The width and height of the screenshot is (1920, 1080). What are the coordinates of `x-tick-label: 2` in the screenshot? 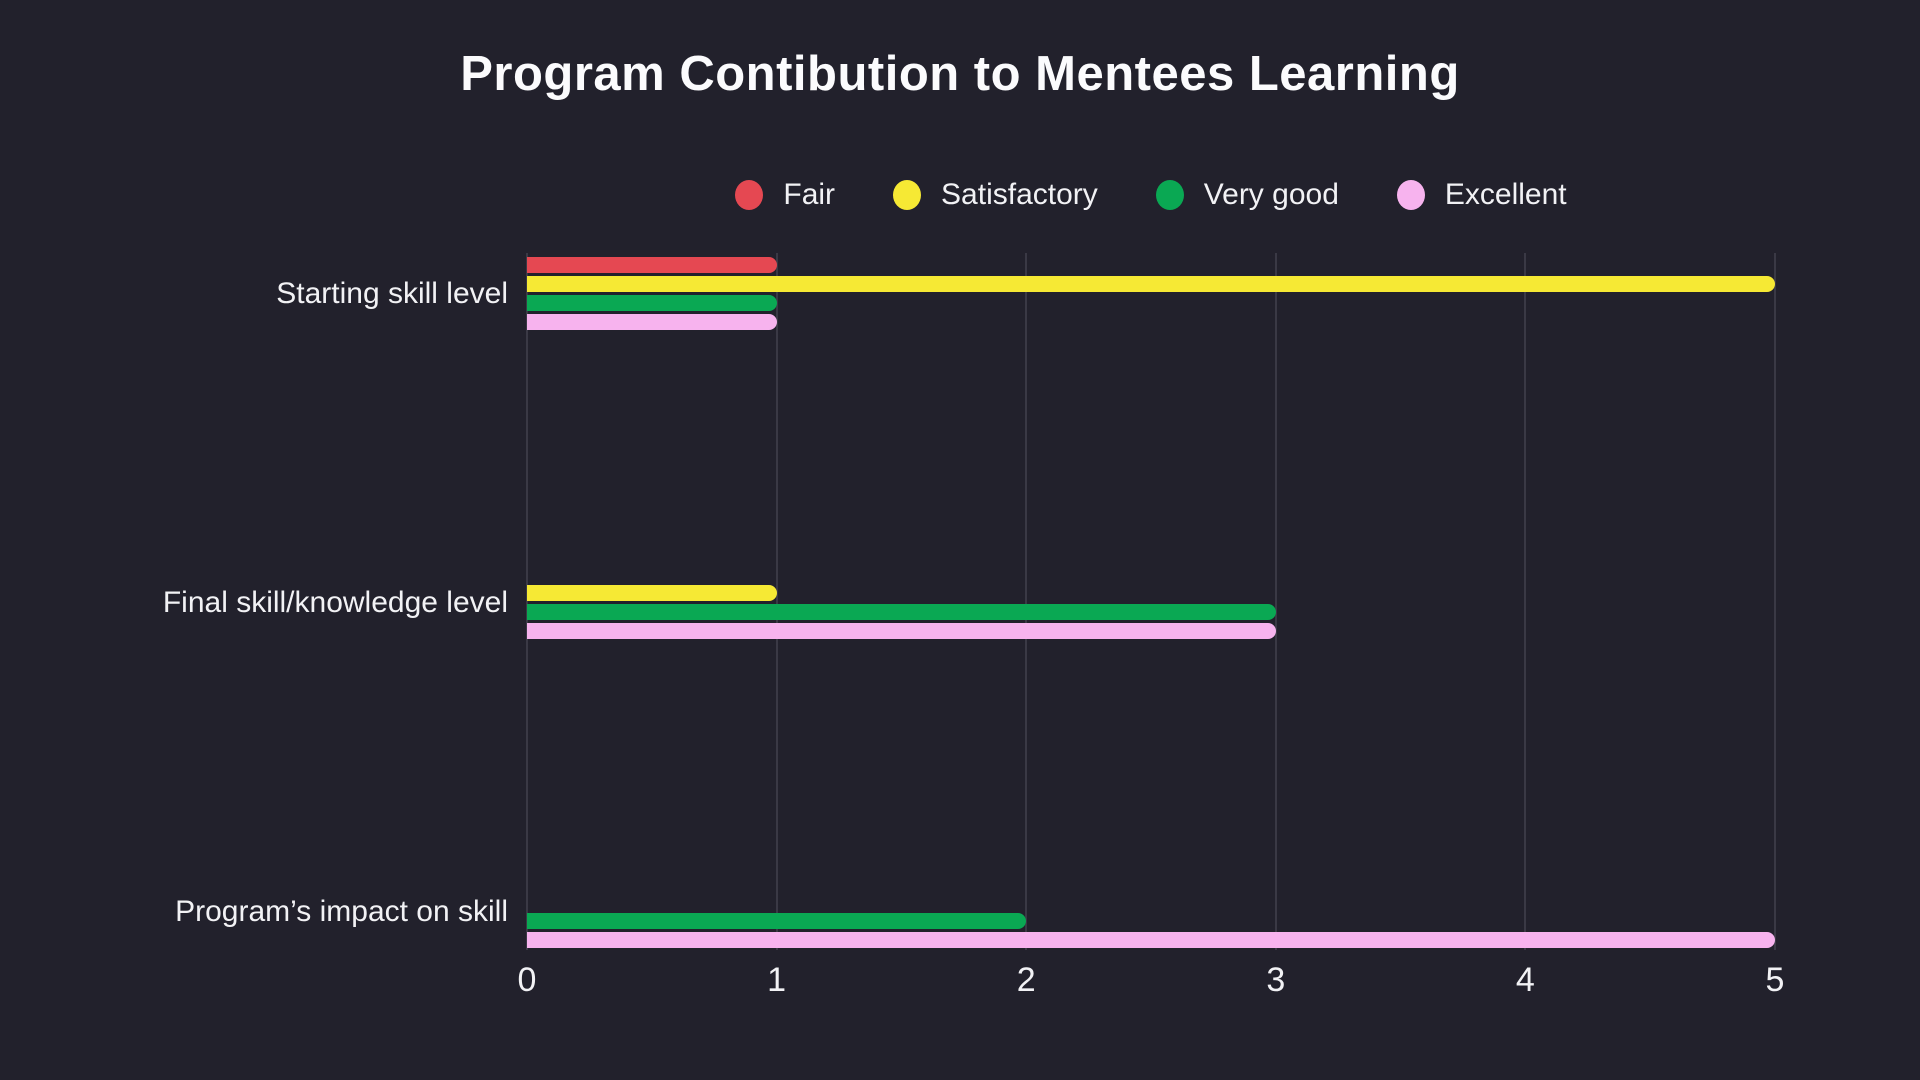 It's located at (1026, 980).